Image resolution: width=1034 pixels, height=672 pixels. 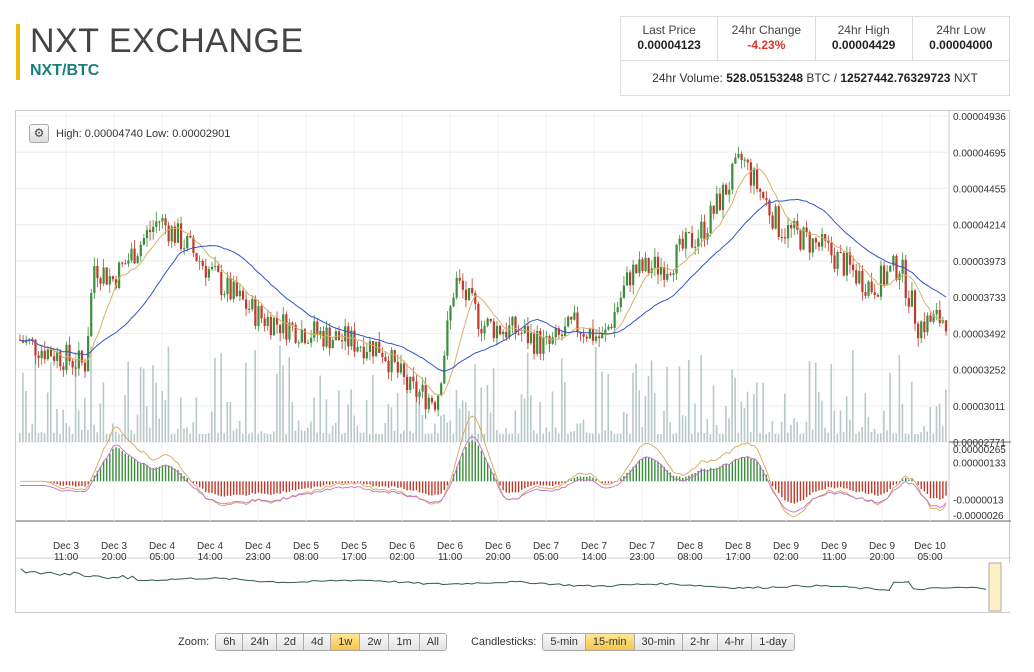 I want to click on y-tick-label: 0.00004695, so click(x=979, y=153).